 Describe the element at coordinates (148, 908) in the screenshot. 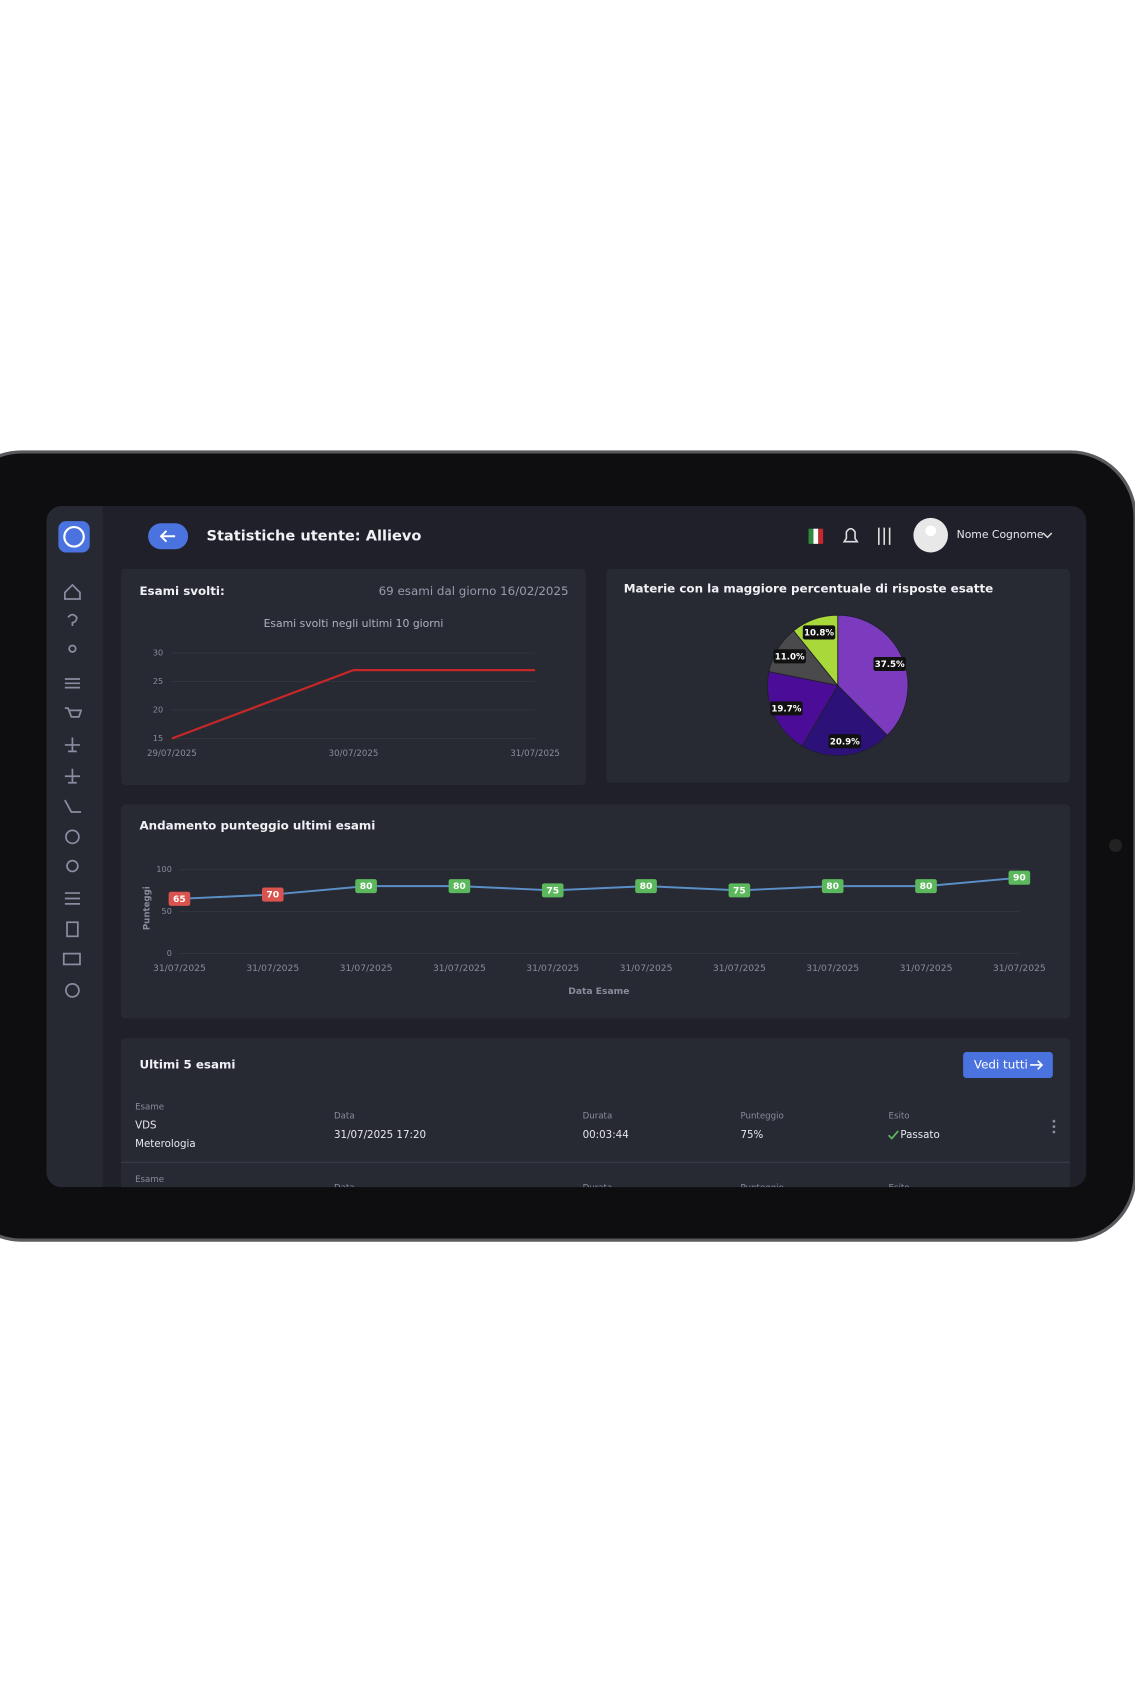

I see `y-axis-label: Punteggi` at that location.